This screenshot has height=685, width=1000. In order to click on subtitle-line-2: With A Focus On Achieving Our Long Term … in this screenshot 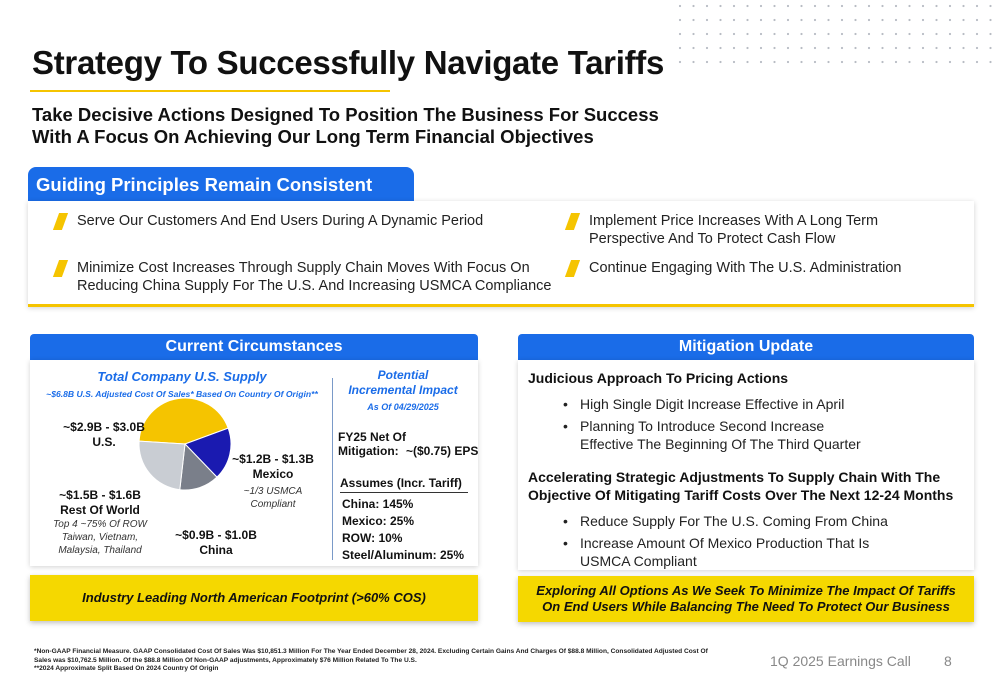, I will do `click(313, 136)`.